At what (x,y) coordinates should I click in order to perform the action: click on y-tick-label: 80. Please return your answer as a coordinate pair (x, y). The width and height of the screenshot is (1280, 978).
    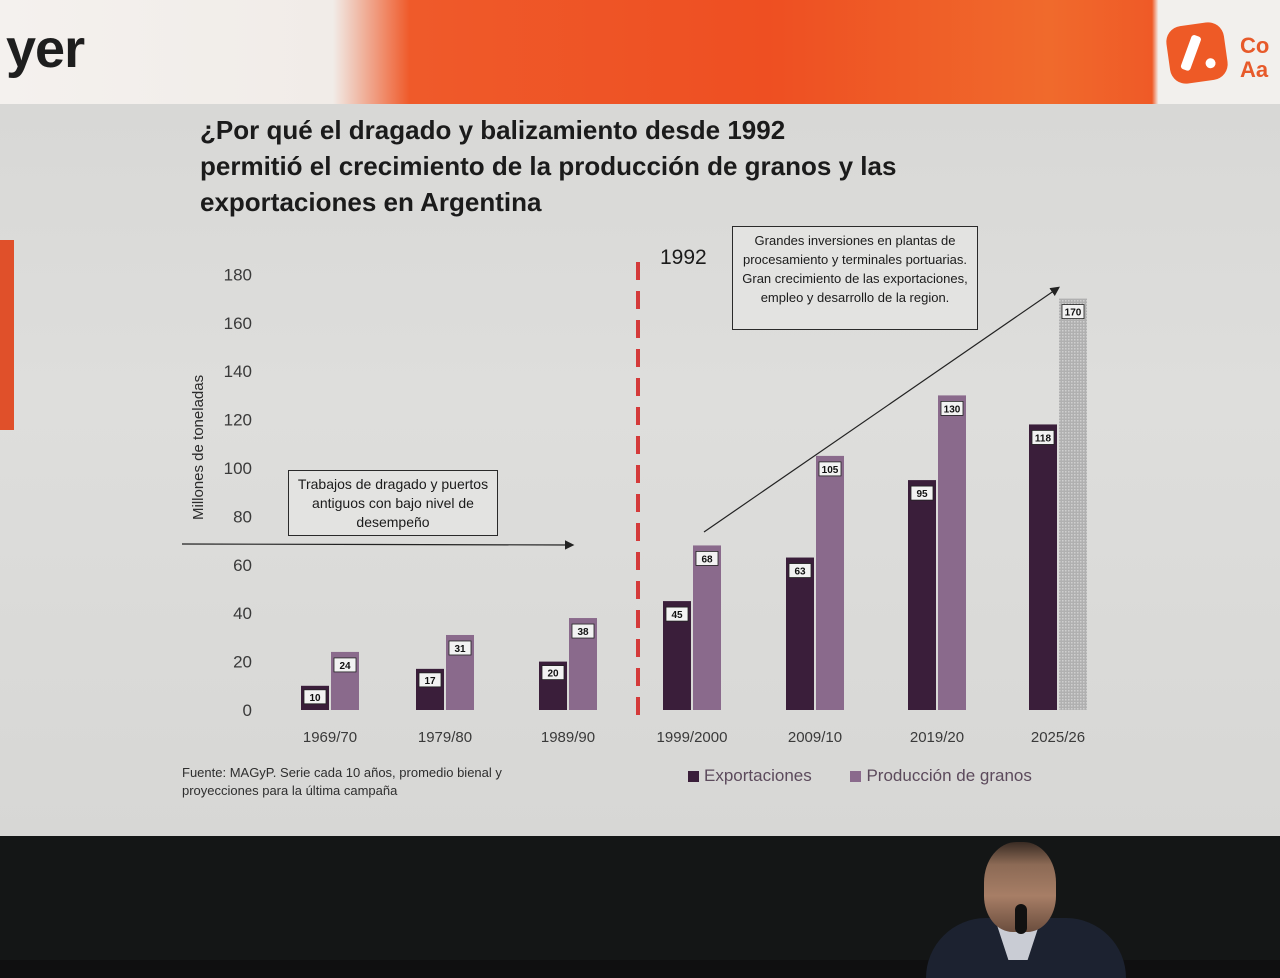
    Looking at the image, I should click on (242, 516).